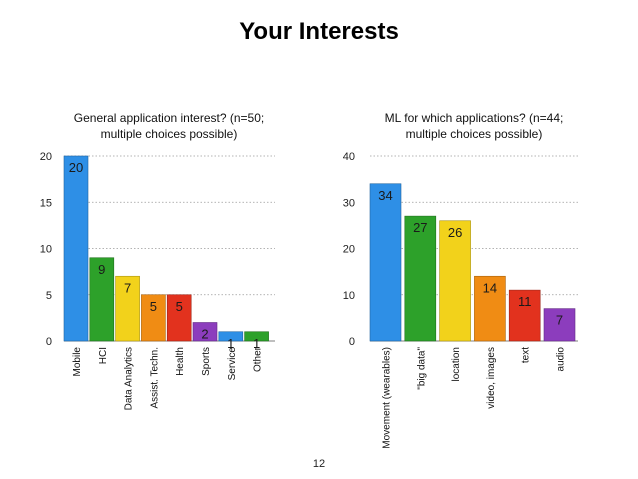 This screenshot has height=479, width=638. I want to click on ml-category-label: Movement (wearables), so click(387, 398).